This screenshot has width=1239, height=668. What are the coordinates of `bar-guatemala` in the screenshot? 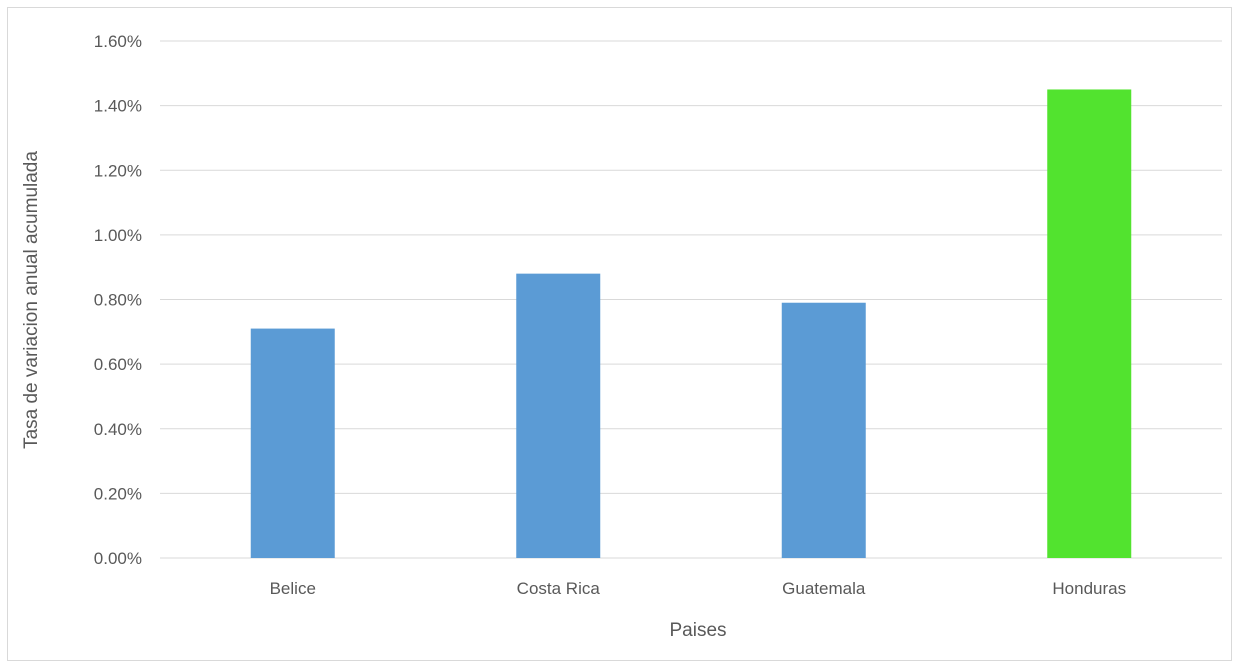 It's located at (823, 430).